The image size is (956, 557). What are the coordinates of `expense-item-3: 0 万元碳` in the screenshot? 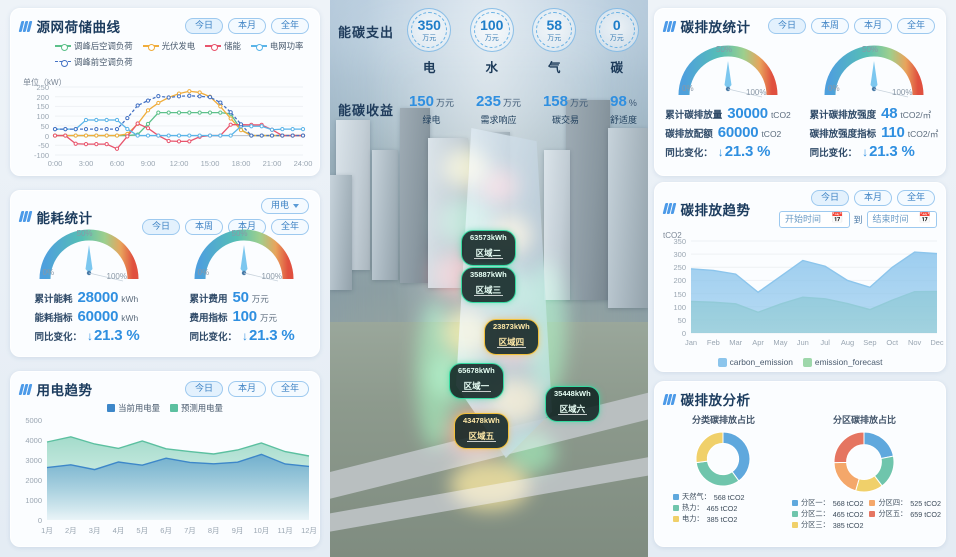 It's located at (616, 42).